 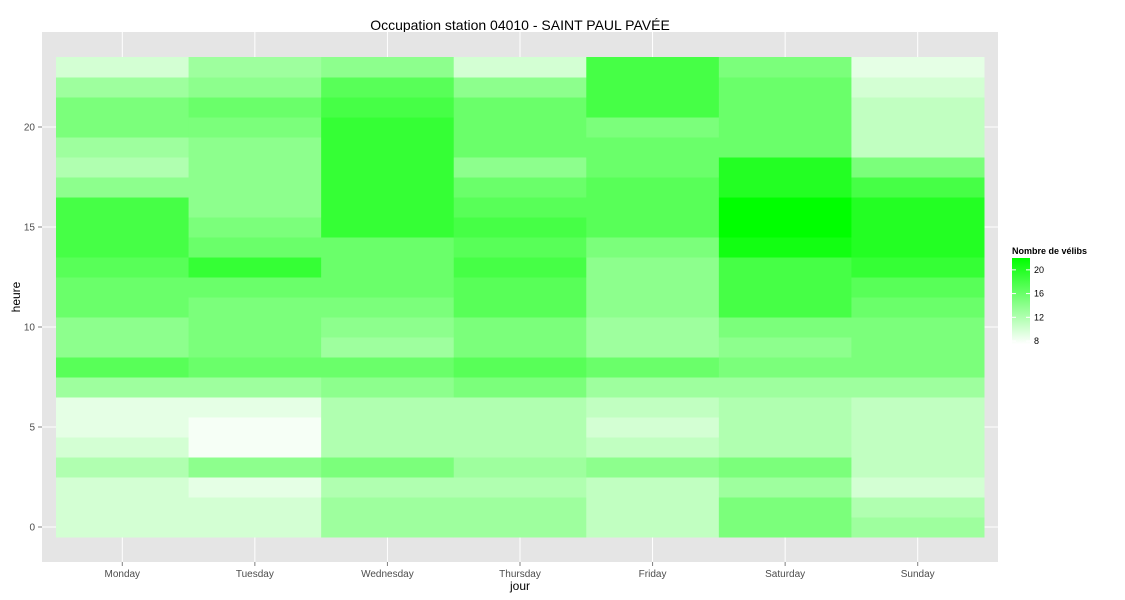 What do you see at coordinates (30, 128) in the screenshot?
I see `y-tick-label: 20` at bounding box center [30, 128].